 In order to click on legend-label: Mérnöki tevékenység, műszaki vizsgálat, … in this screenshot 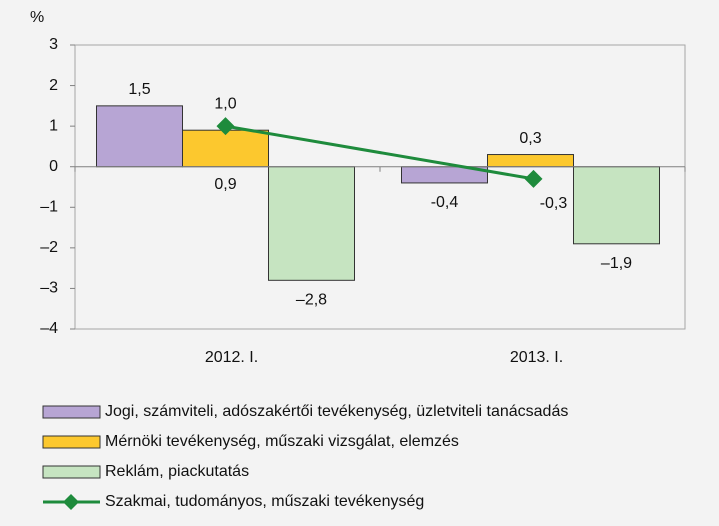, I will do `click(282, 441)`.